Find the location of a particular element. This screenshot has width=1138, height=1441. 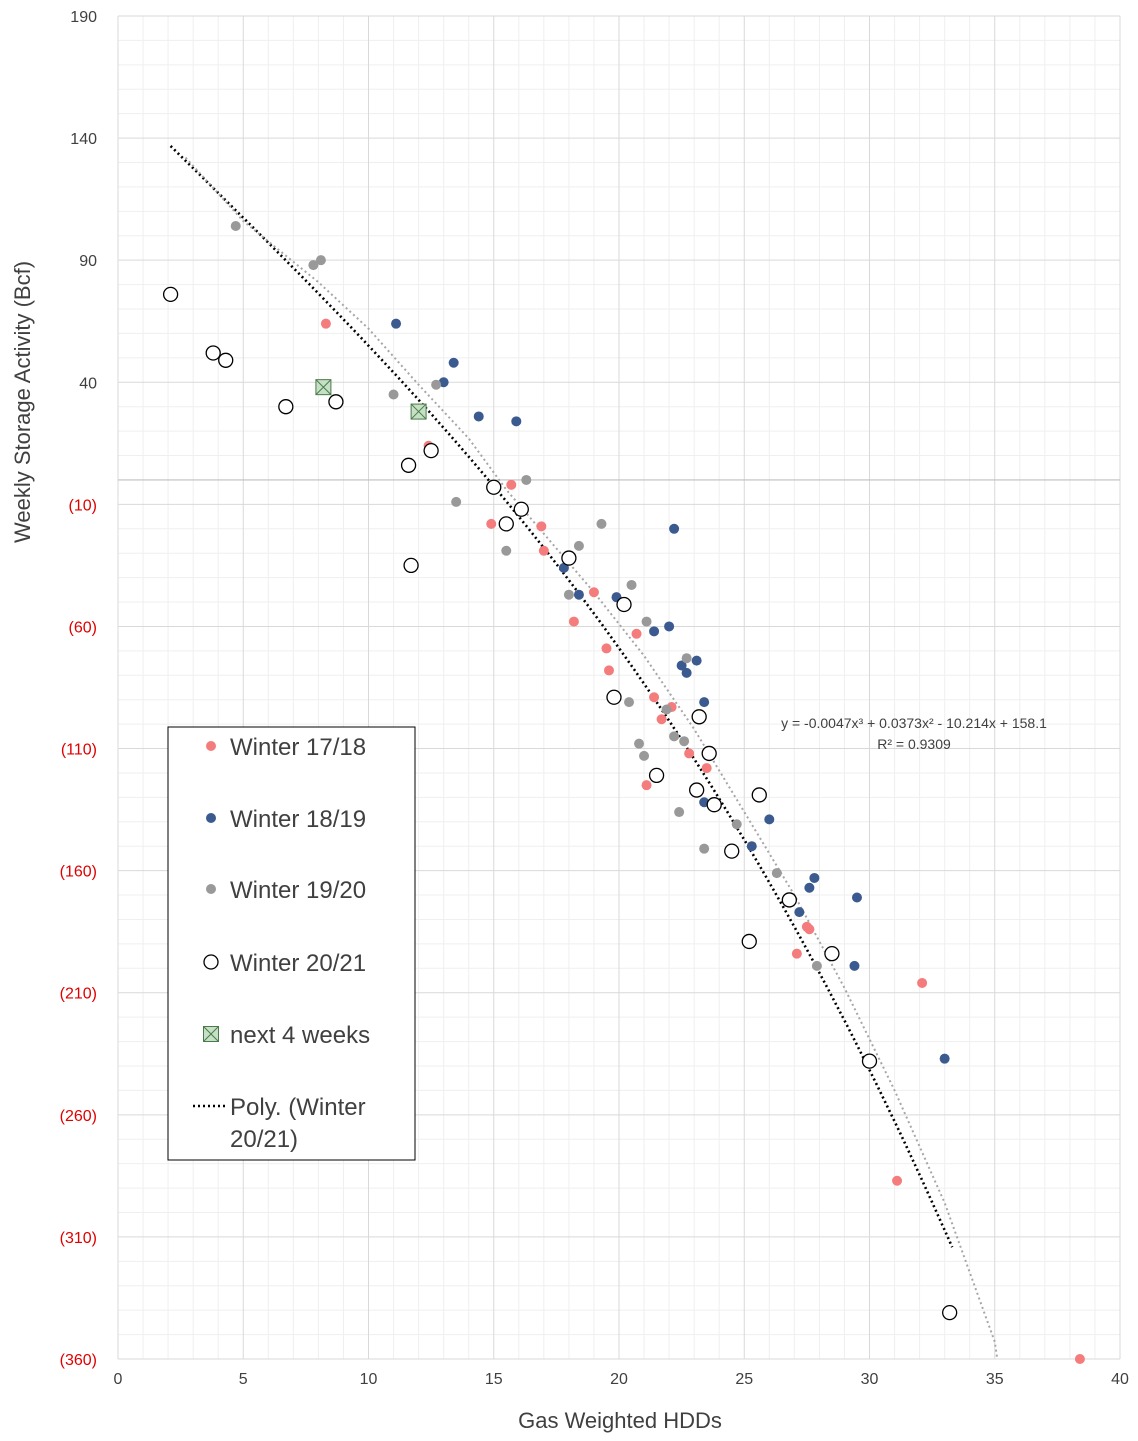

x-tick-label: 5 is located at coordinates (243, 1379).